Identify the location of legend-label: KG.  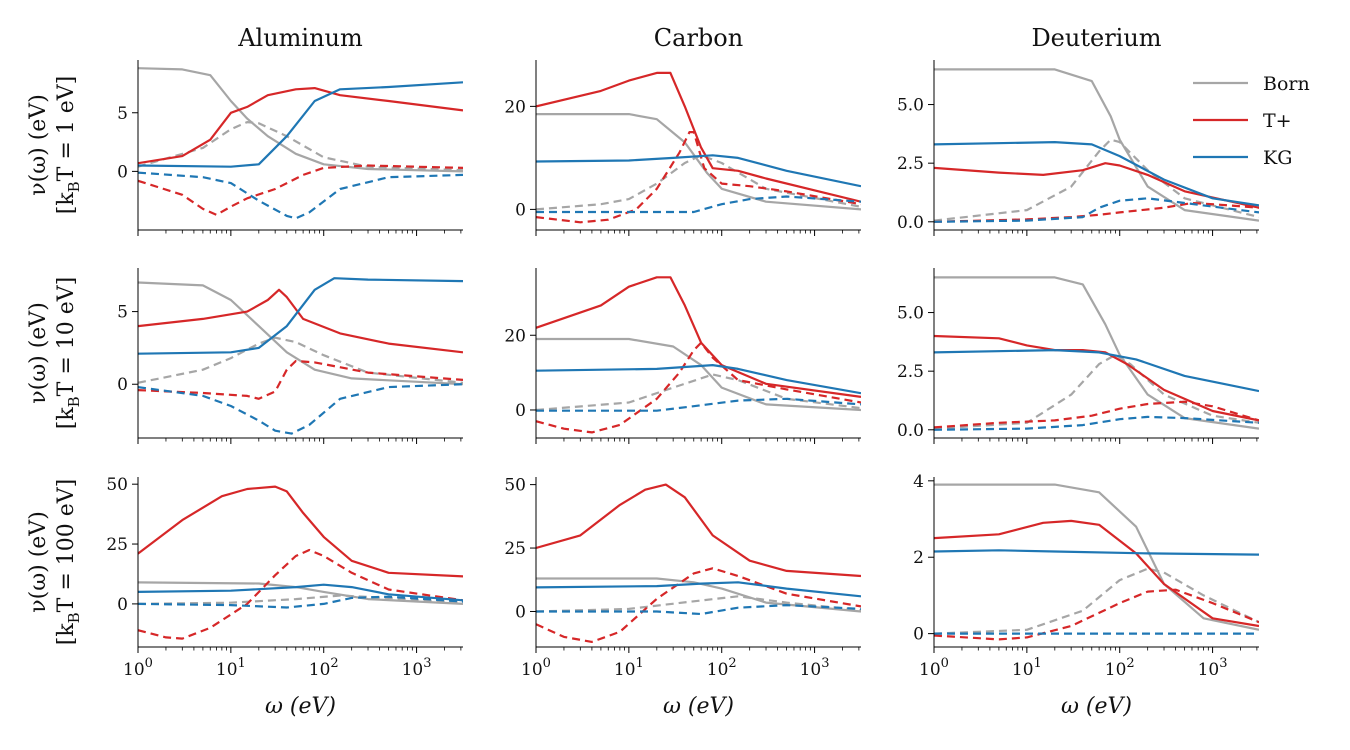
(1277, 158).